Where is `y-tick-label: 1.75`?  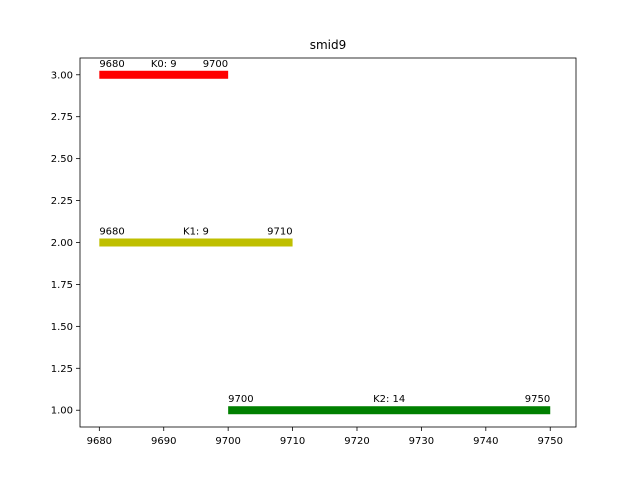
y-tick-label: 1.75 is located at coordinates (62, 285).